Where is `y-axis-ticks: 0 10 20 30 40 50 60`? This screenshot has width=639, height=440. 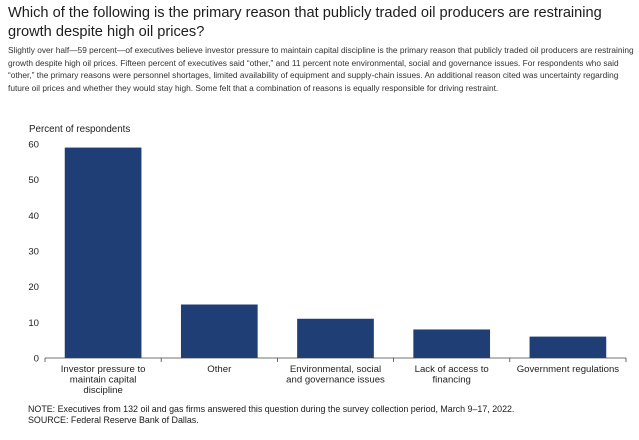
y-axis-ticks: 0 10 20 30 40 50 60 is located at coordinates (33, 252).